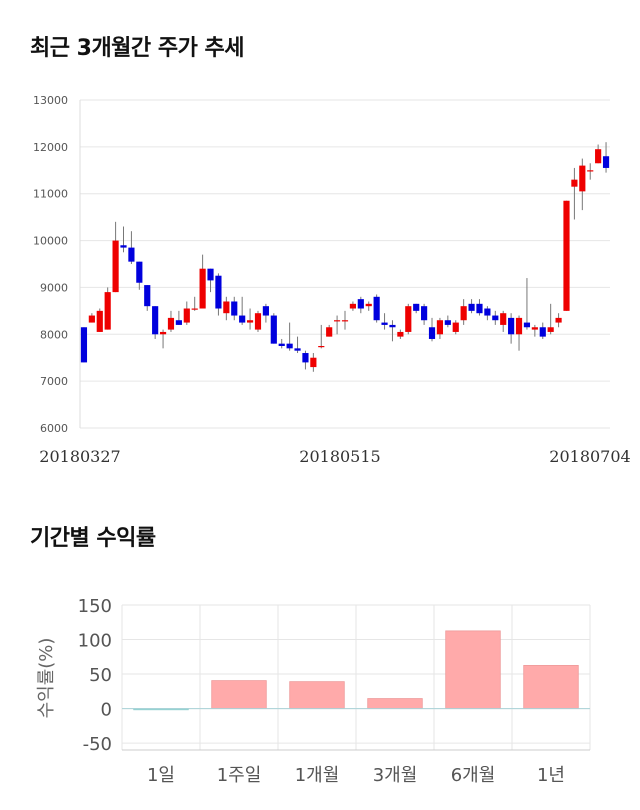 The height and width of the screenshot is (810, 640). I want to click on y-tick-label: 100, so click(95, 641).